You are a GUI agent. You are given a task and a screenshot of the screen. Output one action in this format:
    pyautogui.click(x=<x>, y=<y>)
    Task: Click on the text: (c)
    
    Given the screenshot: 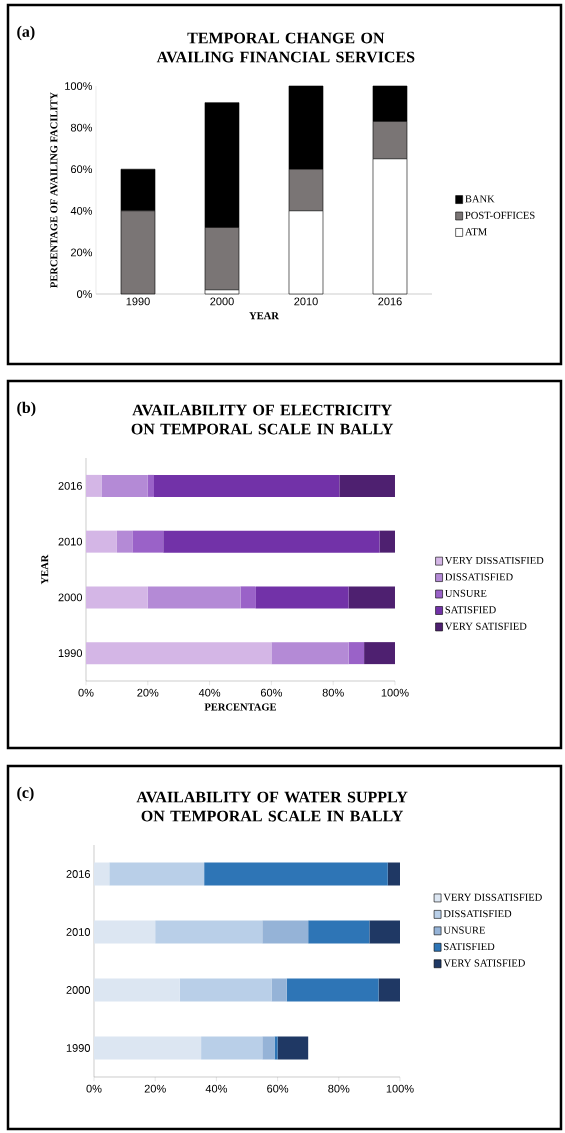 What is the action you would take?
    pyautogui.click(x=25, y=794)
    